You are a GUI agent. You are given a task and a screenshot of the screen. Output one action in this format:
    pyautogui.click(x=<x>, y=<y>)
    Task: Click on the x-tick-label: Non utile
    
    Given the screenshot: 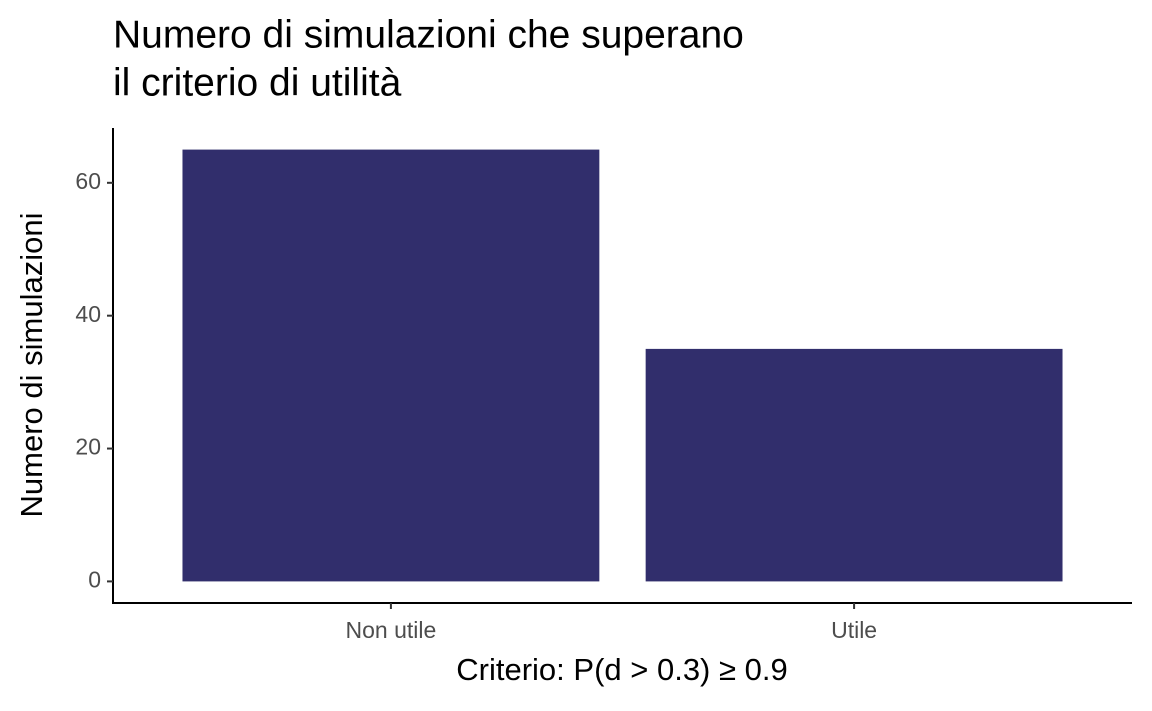 What is the action you would take?
    pyautogui.click(x=391, y=630)
    